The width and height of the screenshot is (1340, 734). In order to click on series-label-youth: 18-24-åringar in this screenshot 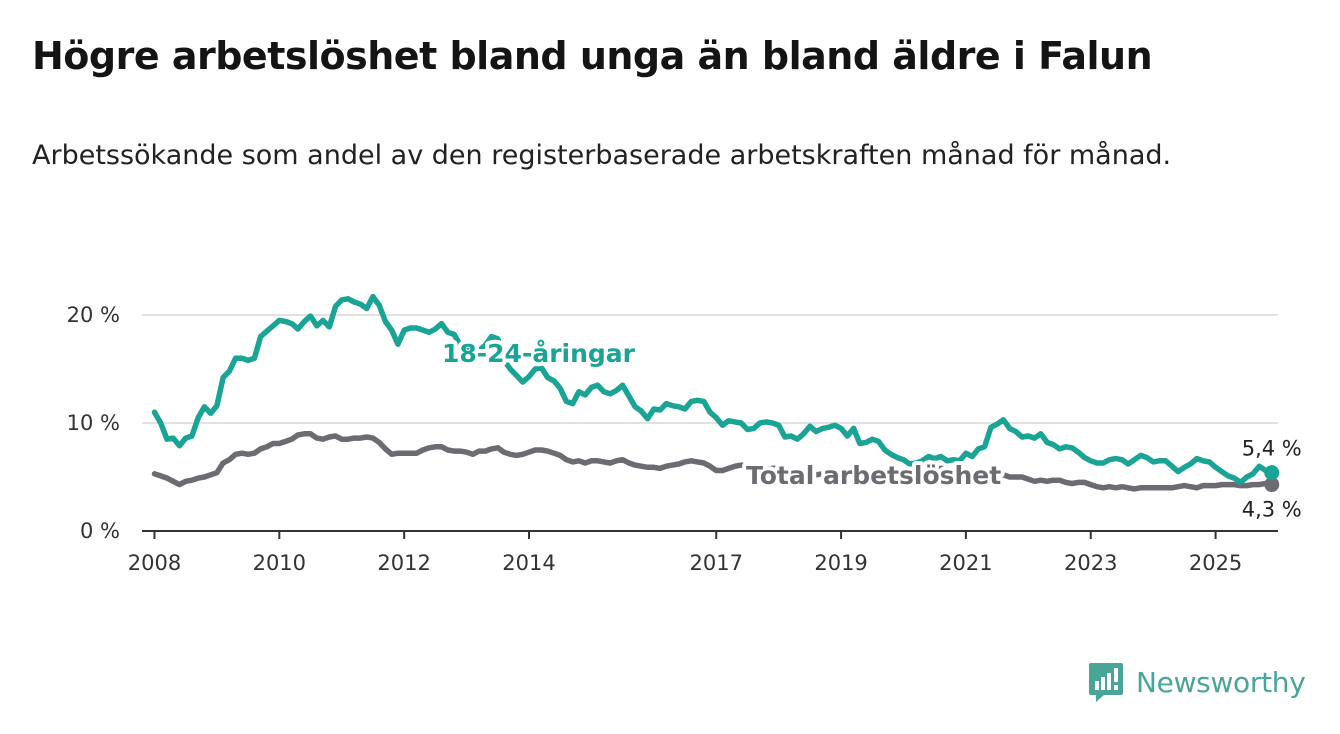, I will do `click(539, 353)`.